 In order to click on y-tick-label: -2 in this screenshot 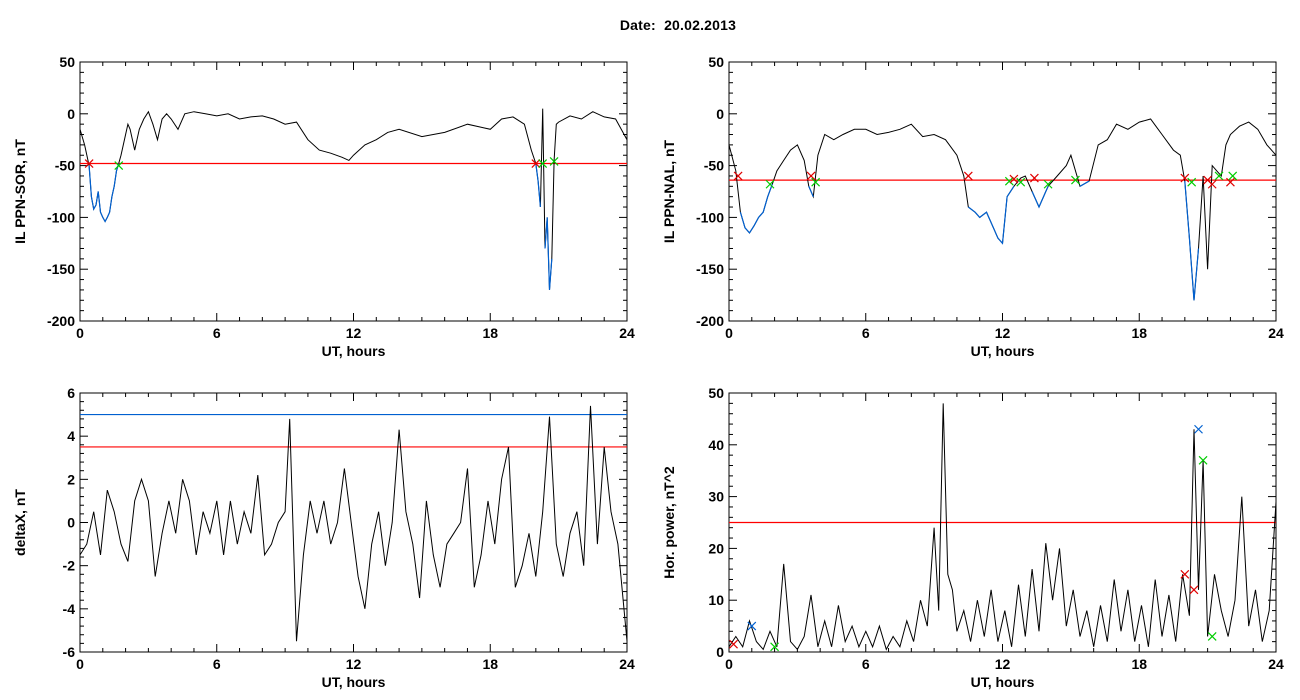, I will do `click(69, 566)`.